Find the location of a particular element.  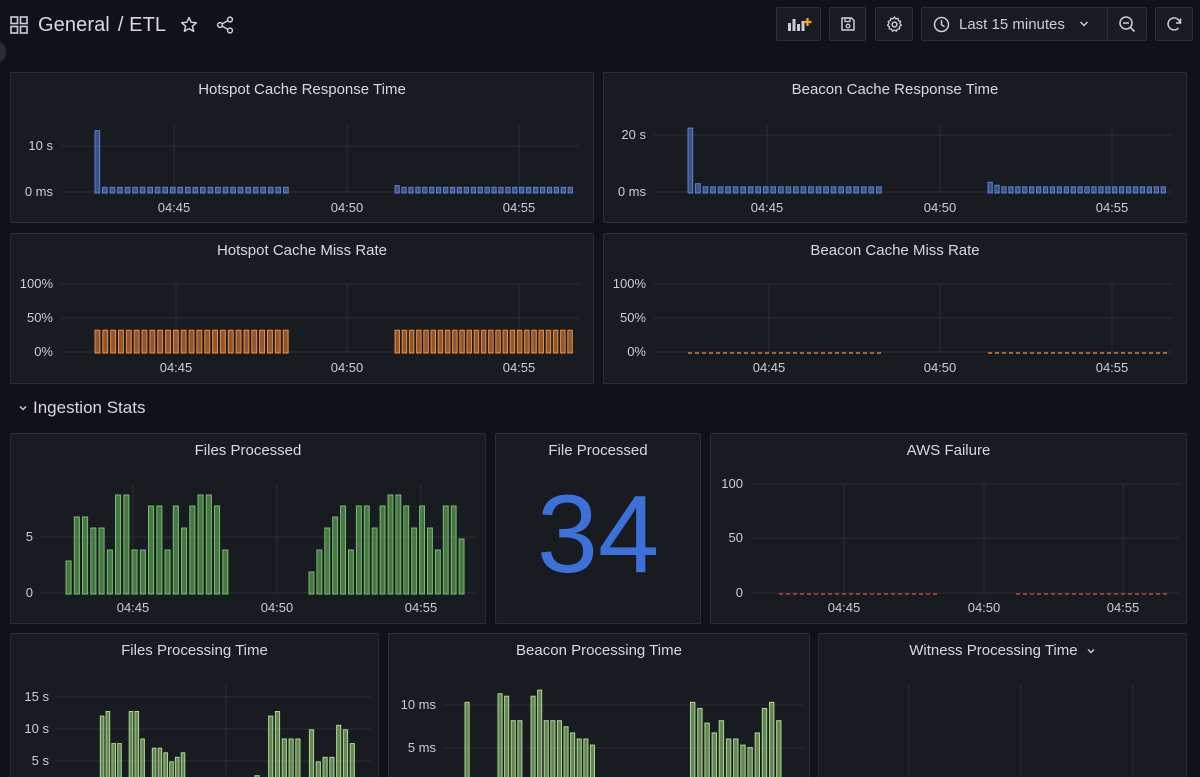

dashboard-settings-button is located at coordinates (894, 24).